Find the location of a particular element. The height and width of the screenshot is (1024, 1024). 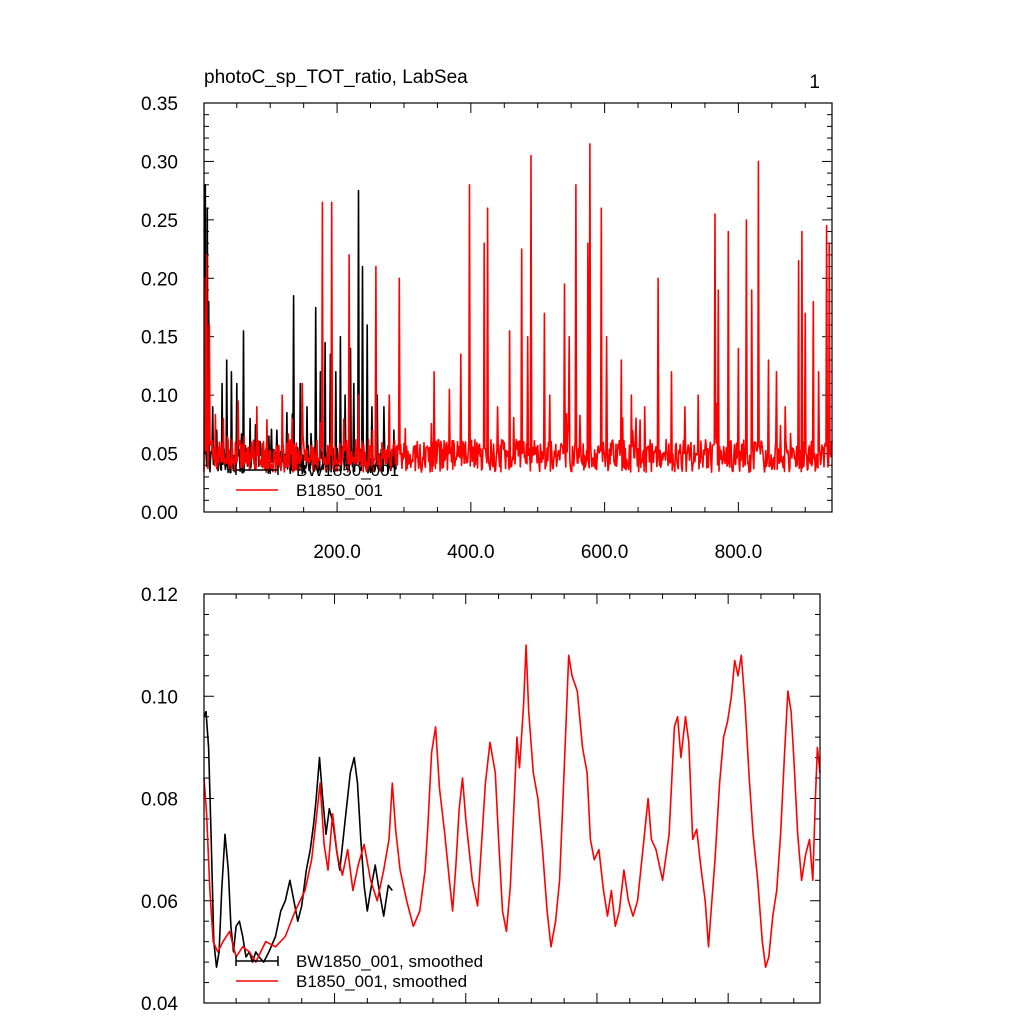

legend-label-bw1850: BW1850_001 is located at coordinates (347, 470).